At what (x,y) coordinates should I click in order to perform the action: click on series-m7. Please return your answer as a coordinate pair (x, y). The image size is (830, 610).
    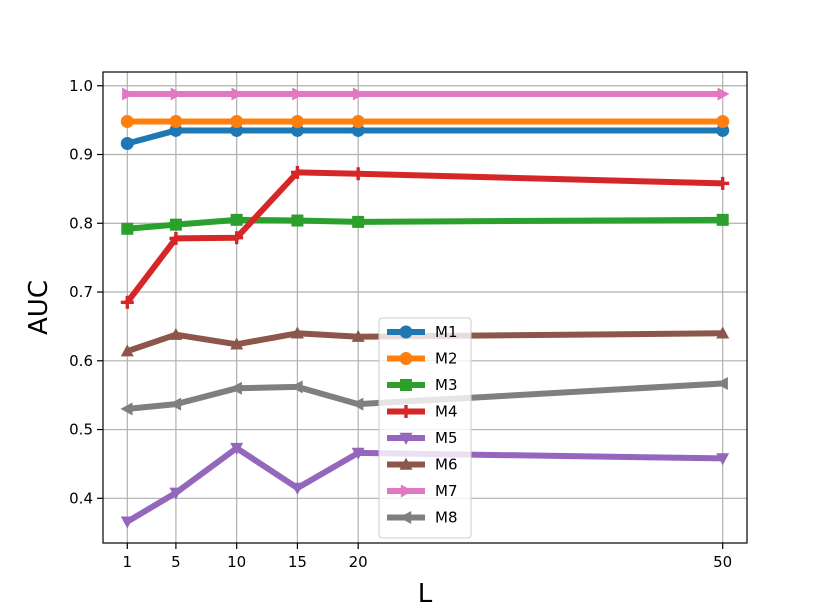
    Looking at the image, I should click on (426, 94).